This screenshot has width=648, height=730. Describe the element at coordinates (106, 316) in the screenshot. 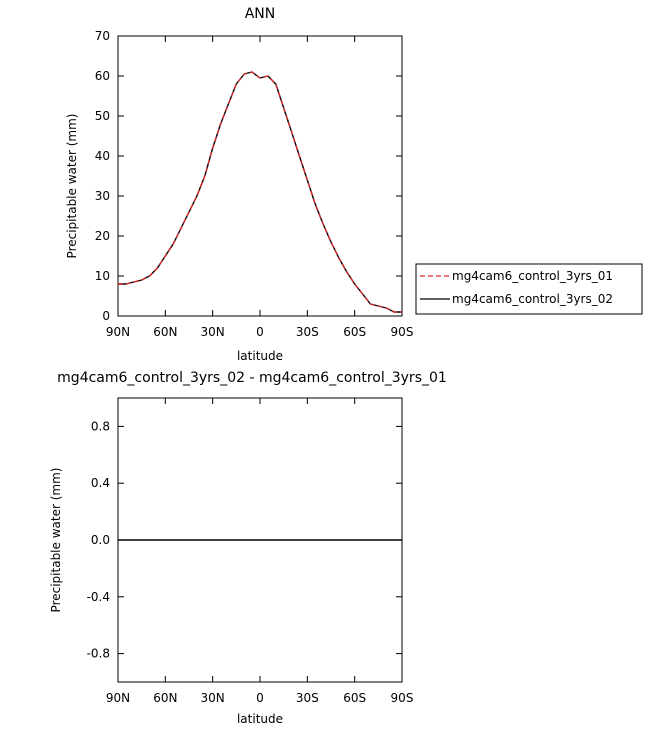

I see `y-tick-label: 0` at that location.